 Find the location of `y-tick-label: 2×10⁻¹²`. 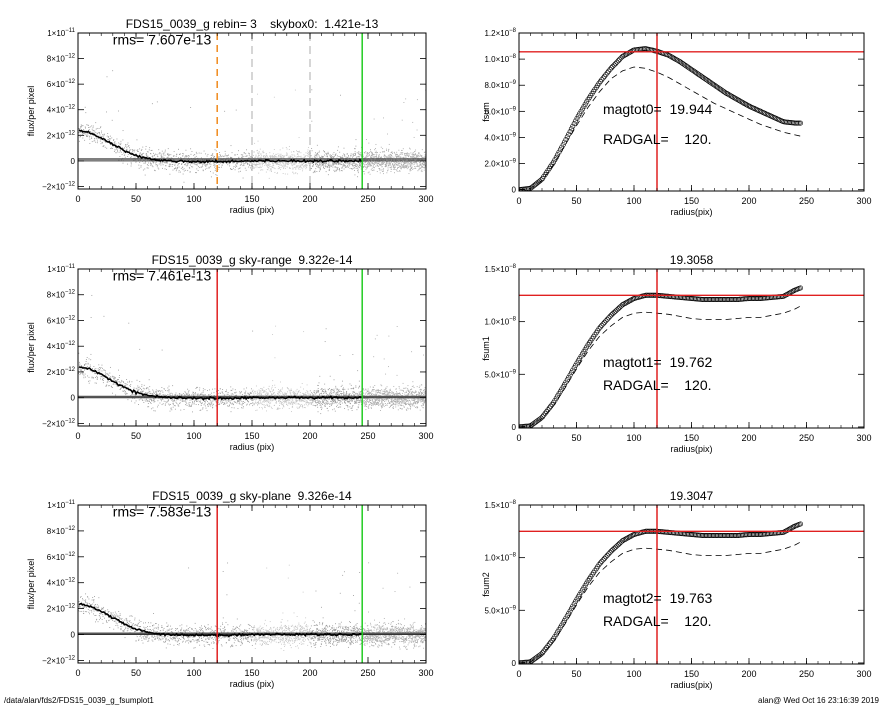

y-tick-label: 2×10⁻¹² is located at coordinates (61, 135).